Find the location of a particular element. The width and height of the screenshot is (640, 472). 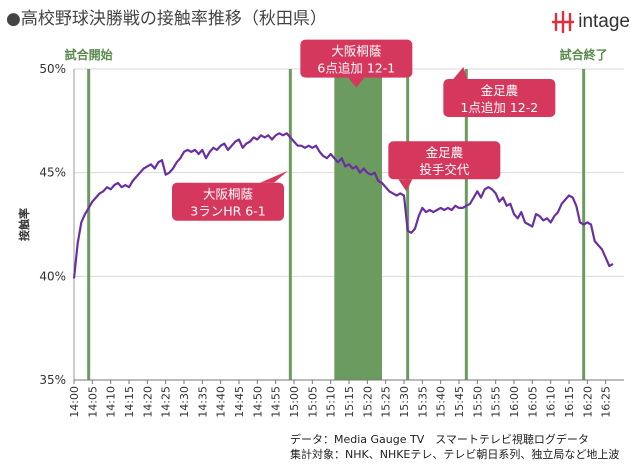

event-label: 試合開始 is located at coordinates (89, 54).